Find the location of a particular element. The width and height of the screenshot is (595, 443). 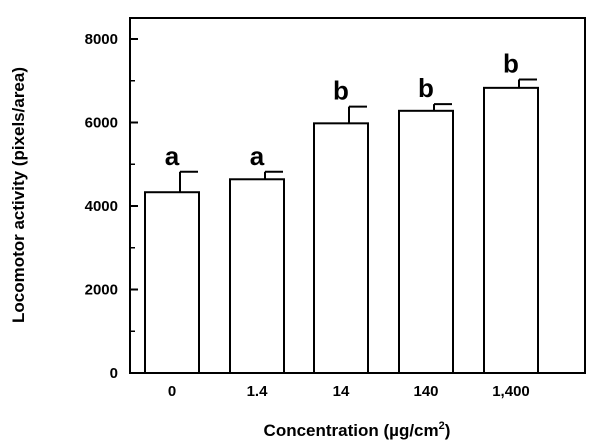

x-tick-label: 0 is located at coordinates (172, 391).